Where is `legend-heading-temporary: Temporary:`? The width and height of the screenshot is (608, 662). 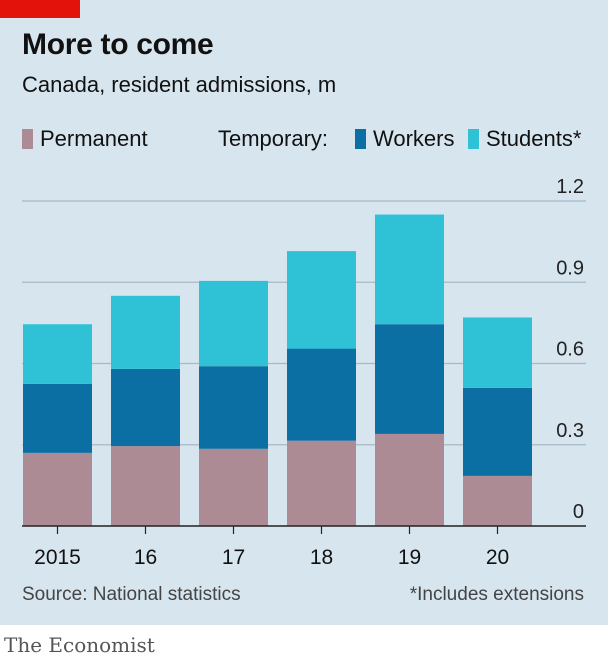 legend-heading-temporary: Temporary: is located at coordinates (273, 138).